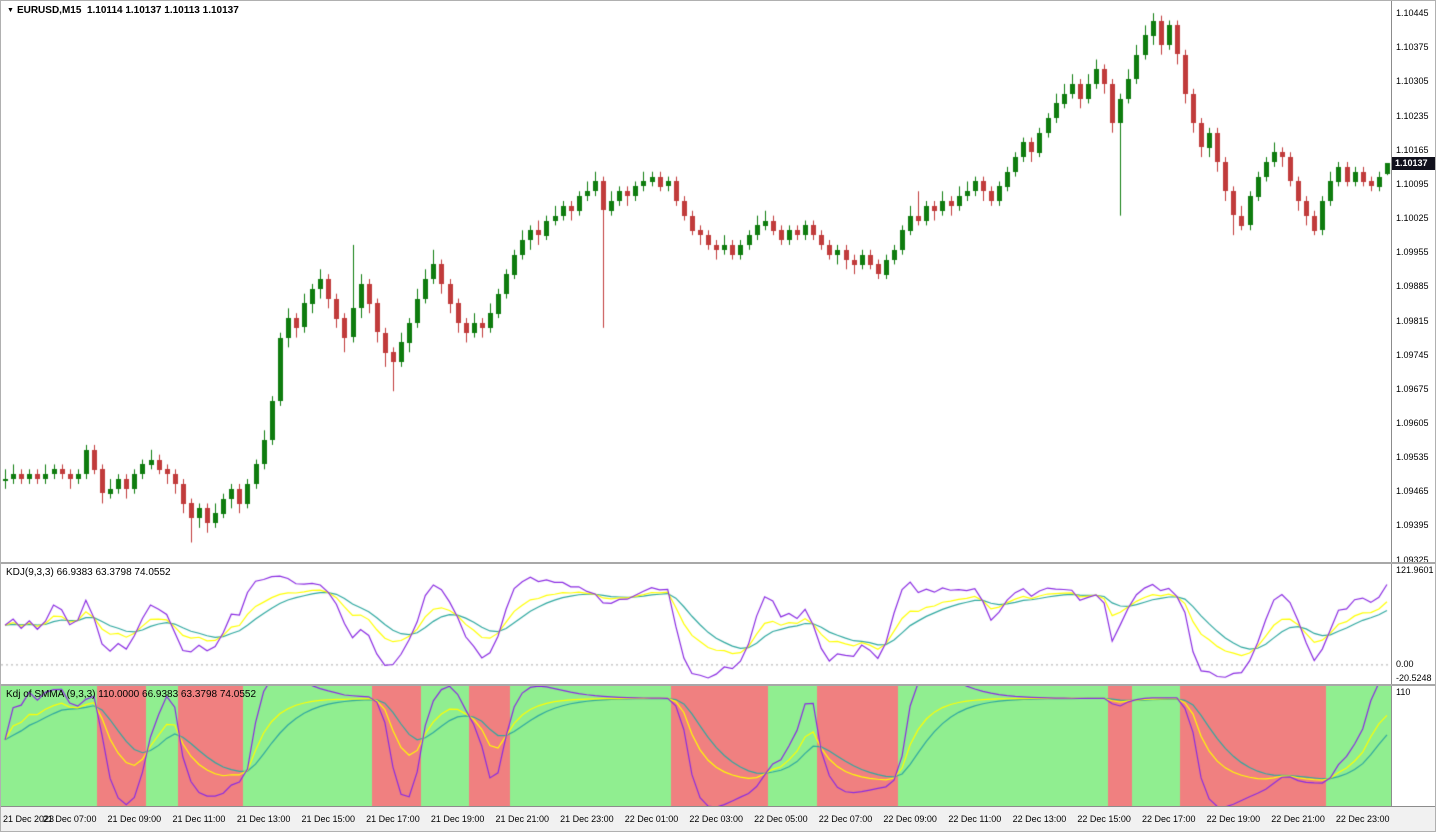 The width and height of the screenshot is (1436, 832). I want to click on current-price-tag: 1.10137, so click(1413, 164).